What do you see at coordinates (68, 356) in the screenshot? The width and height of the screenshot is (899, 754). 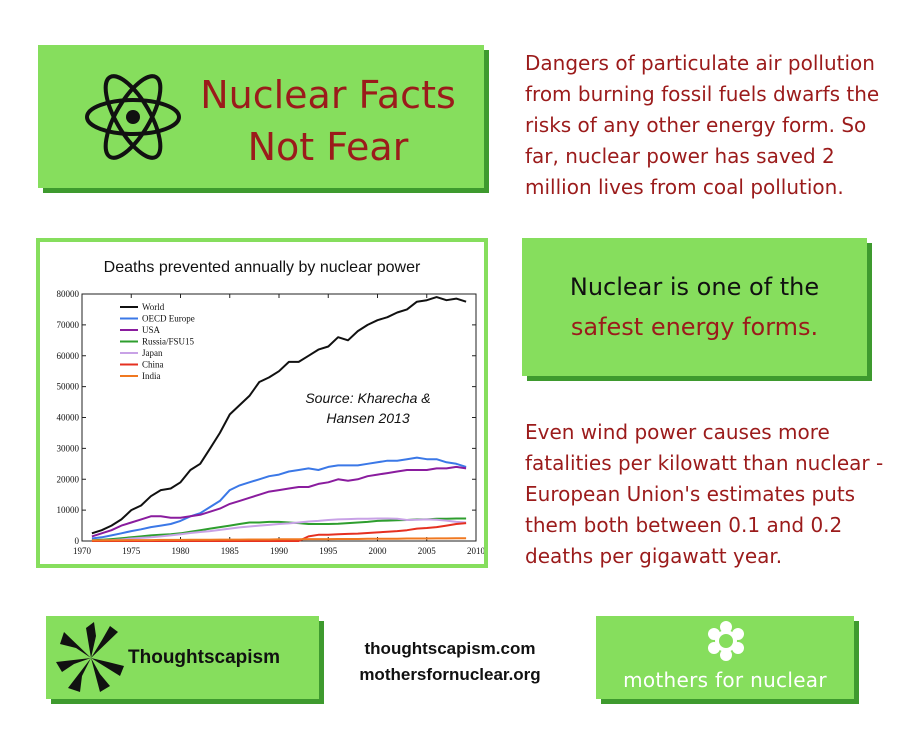 I see `y-tick-label: 60000` at bounding box center [68, 356].